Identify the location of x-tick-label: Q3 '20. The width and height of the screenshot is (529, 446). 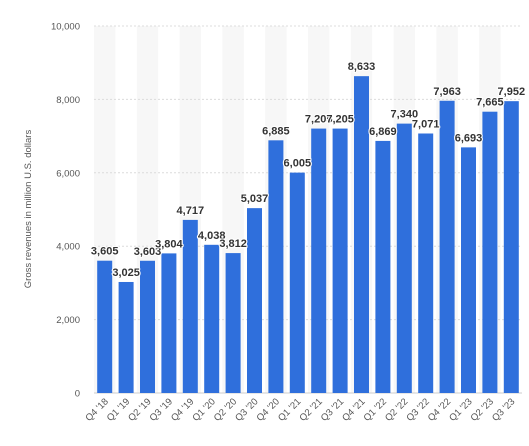
(246, 409).